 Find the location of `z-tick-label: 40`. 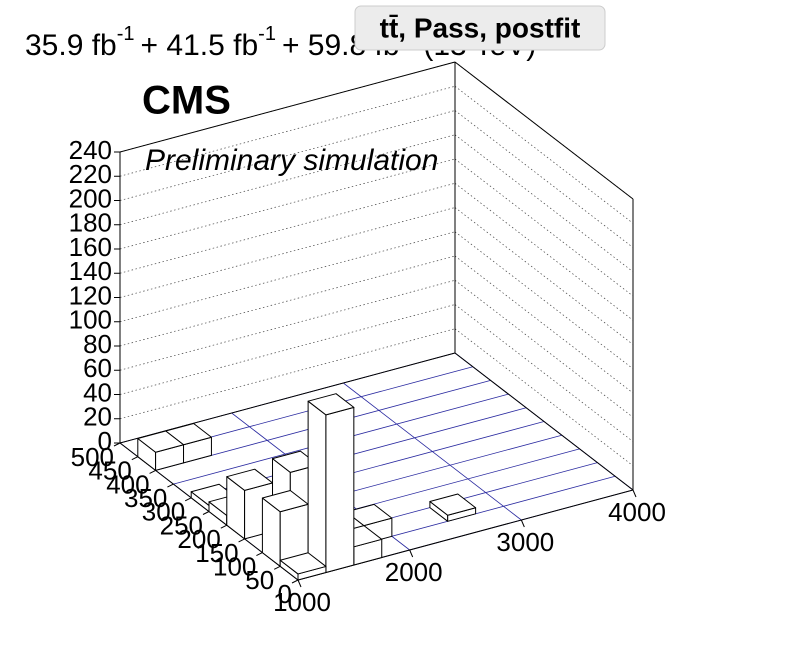

z-tick-label: 40 is located at coordinates (97, 392).